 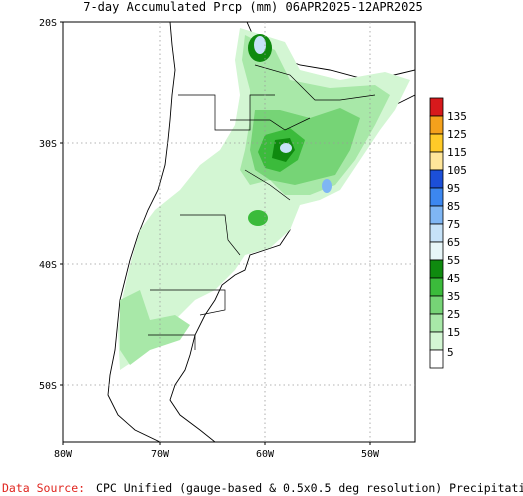 What do you see at coordinates (160, 454) in the screenshot?
I see `lon-label-70w: 70W` at bounding box center [160, 454].